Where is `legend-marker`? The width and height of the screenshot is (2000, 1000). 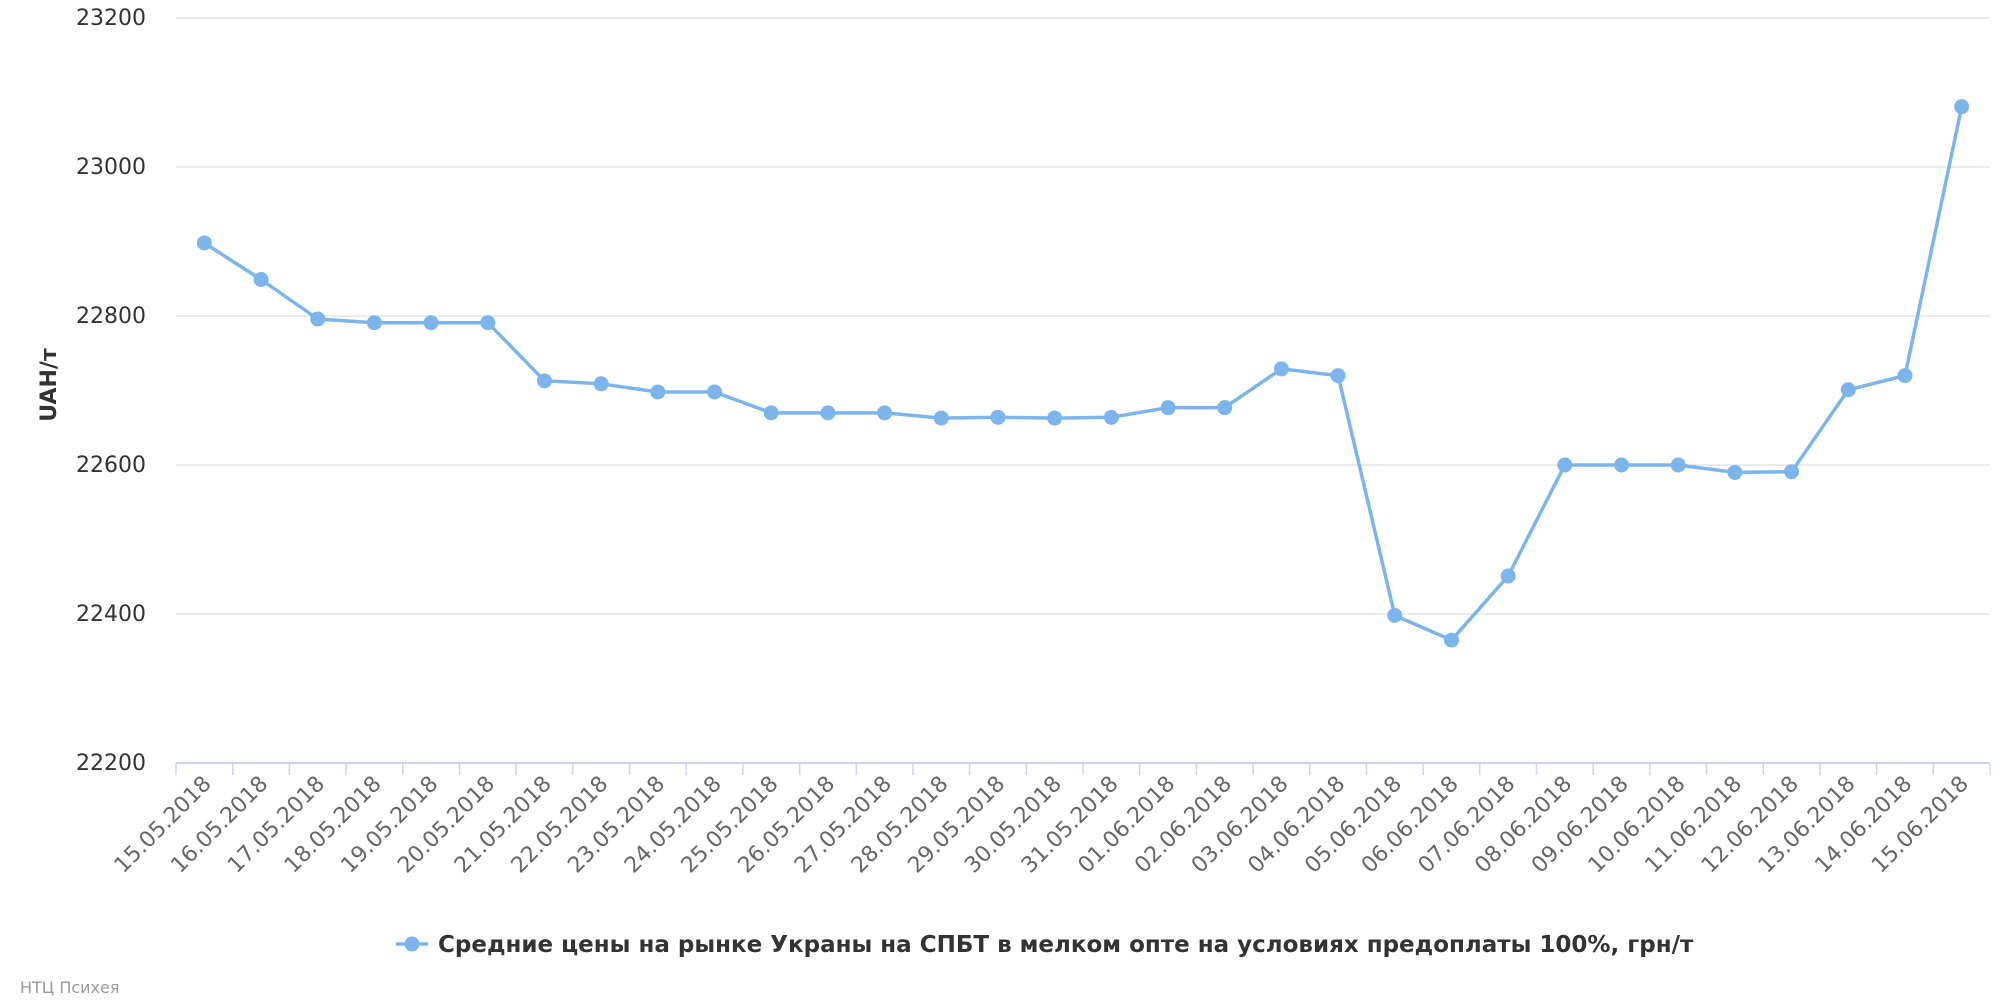
legend-marker is located at coordinates (412, 944).